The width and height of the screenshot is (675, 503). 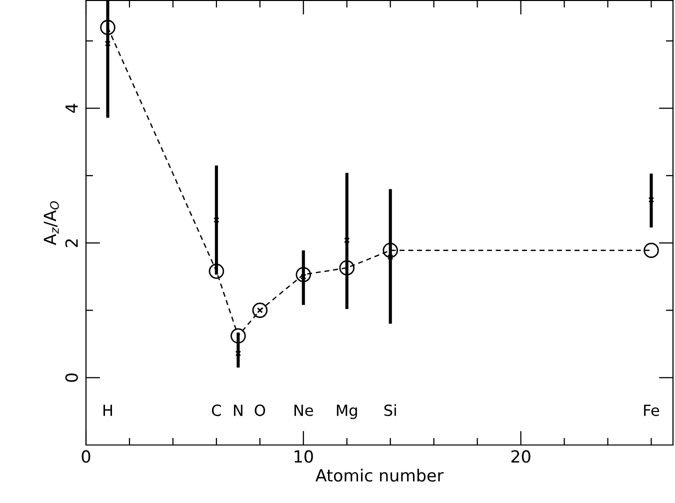 What do you see at coordinates (107, 410) in the screenshot?
I see `annotation: H` at bounding box center [107, 410].